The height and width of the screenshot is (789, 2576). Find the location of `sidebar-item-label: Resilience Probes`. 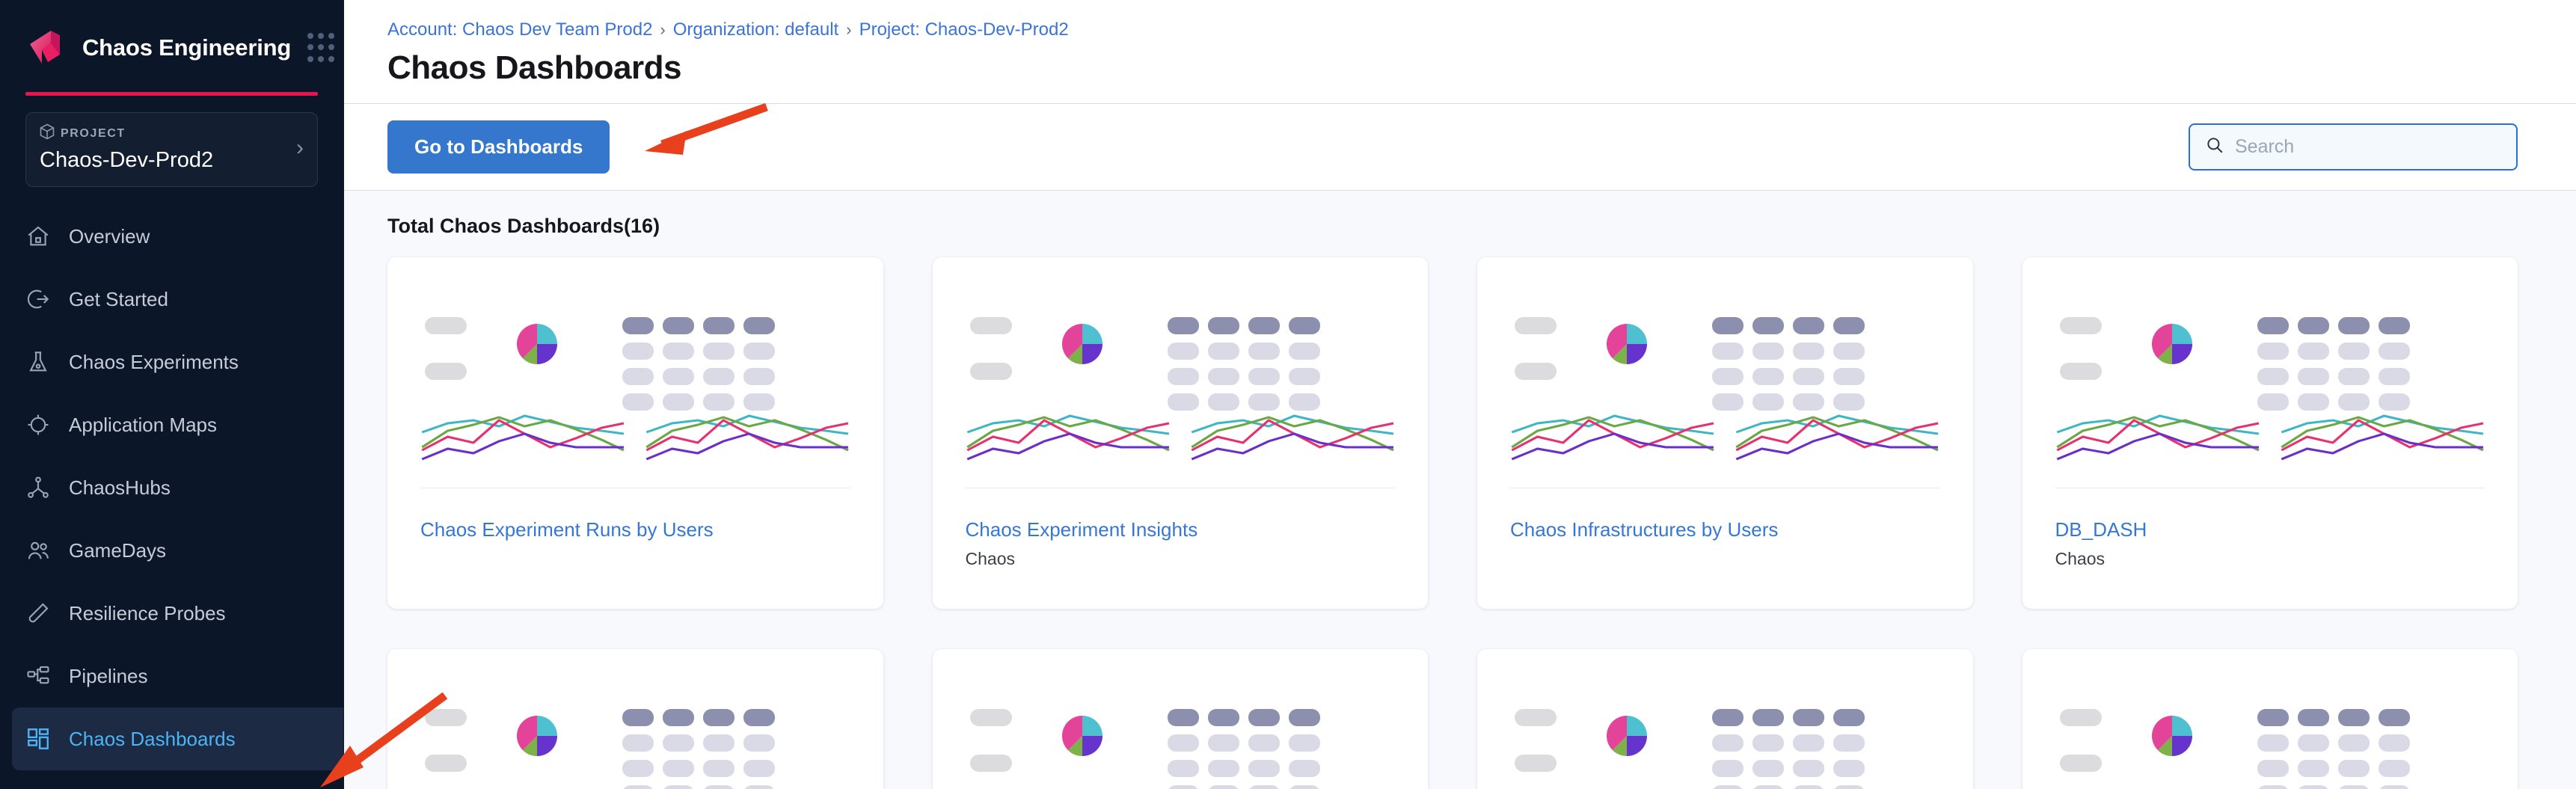

sidebar-item-label: Resilience Probes is located at coordinates (147, 612).